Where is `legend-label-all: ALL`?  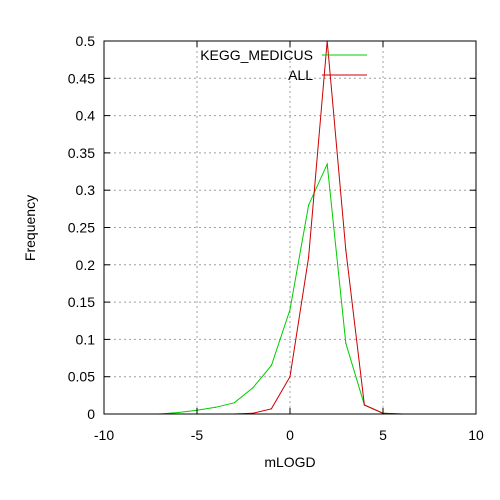
legend-label-all: ALL is located at coordinates (300, 75).